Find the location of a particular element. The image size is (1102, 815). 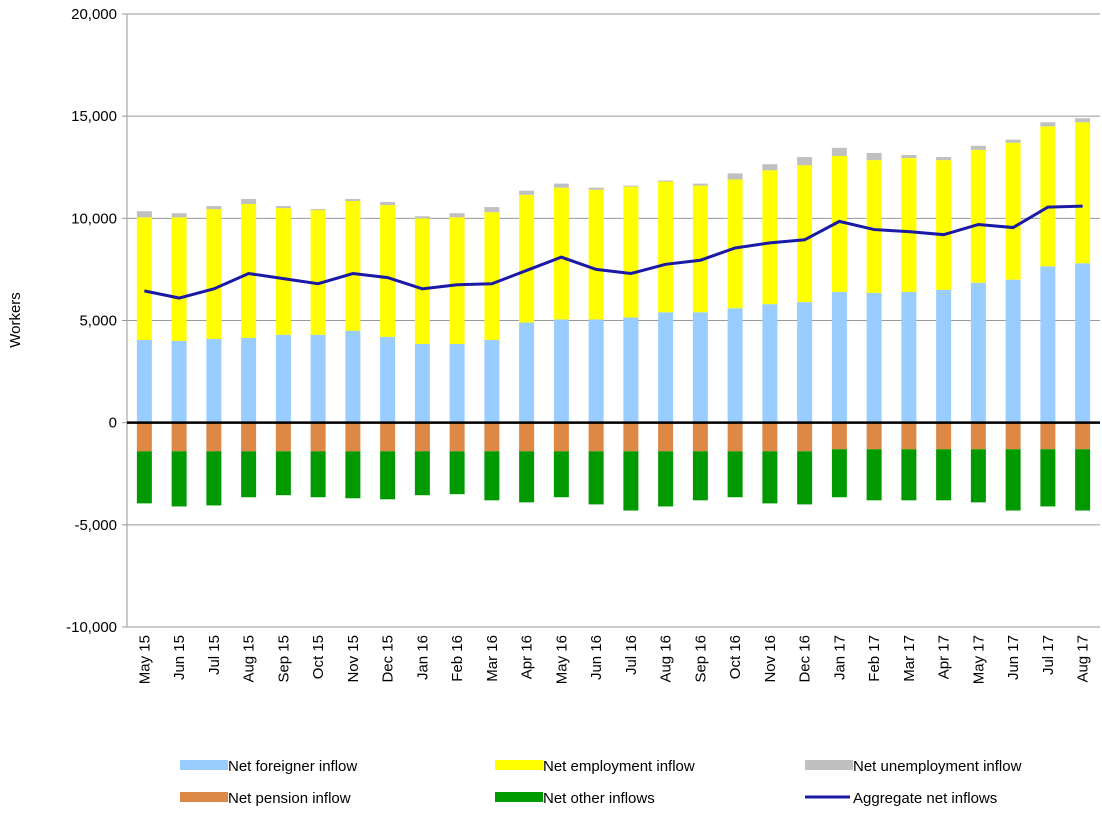

x-tick-label: Apr 16 is located at coordinates (527, 657).